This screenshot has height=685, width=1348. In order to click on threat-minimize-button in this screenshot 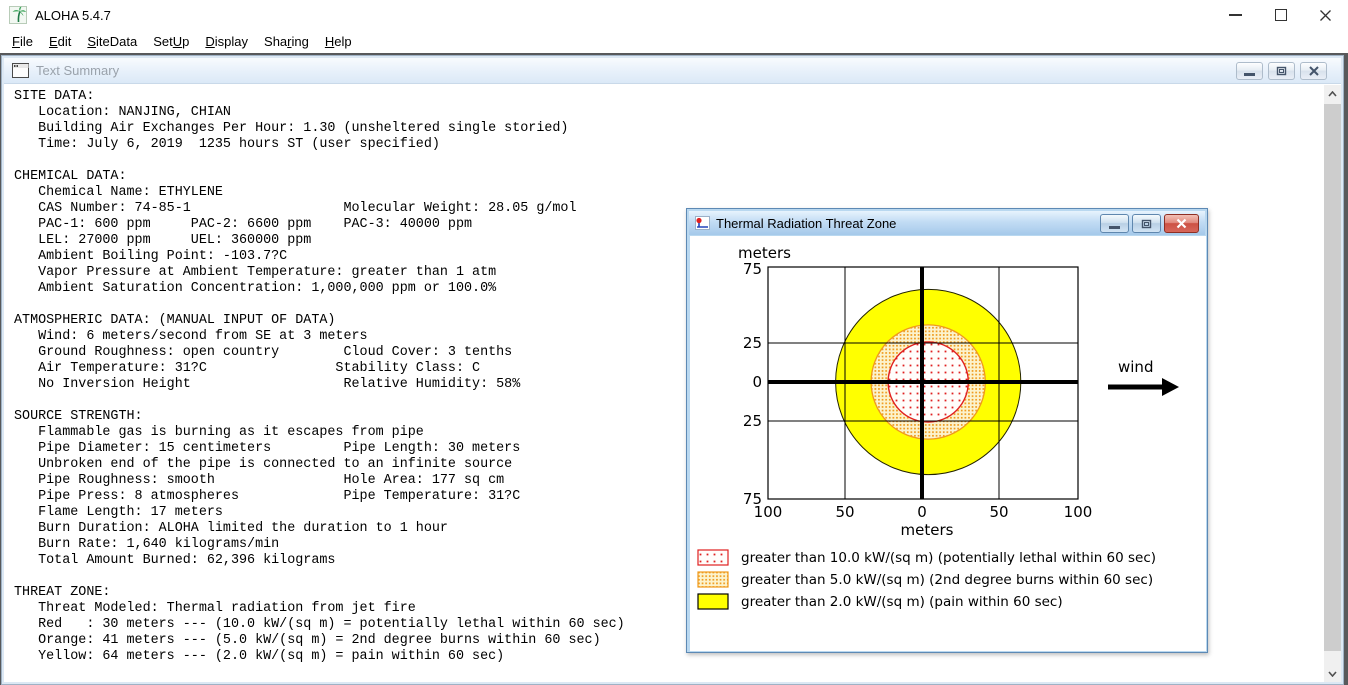, I will do `click(1114, 223)`.